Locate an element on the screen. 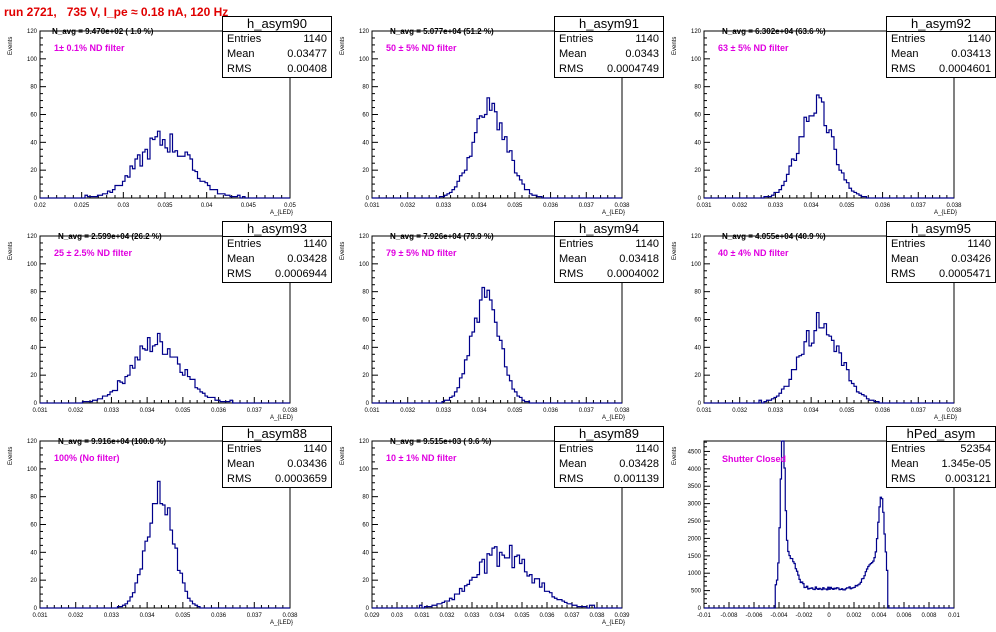 The height and width of the screenshot is (632, 996). stat-row-mean: Mean 0.03428 is located at coordinates (609, 464).